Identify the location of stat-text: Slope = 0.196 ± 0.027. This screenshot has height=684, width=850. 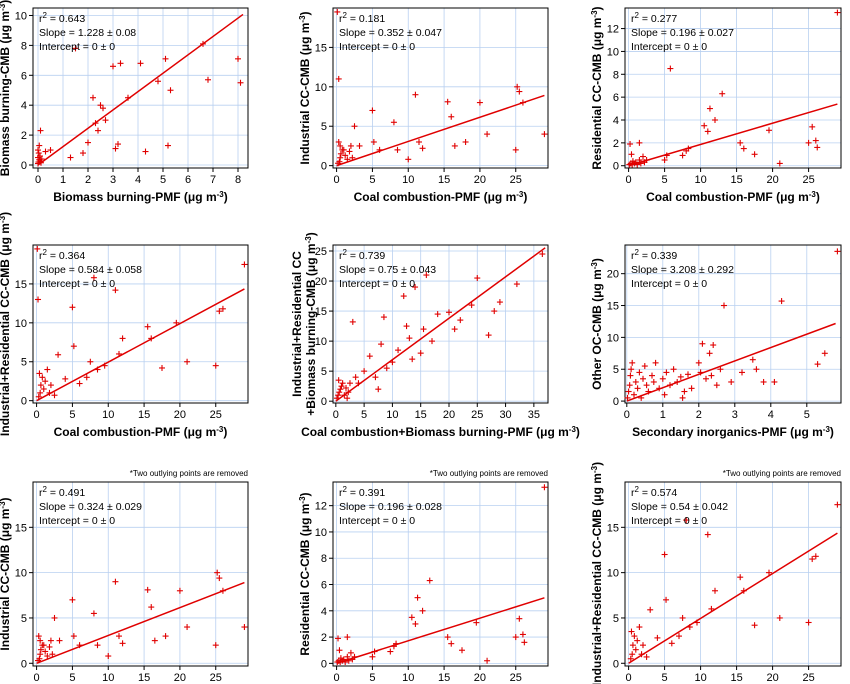
(682, 33).